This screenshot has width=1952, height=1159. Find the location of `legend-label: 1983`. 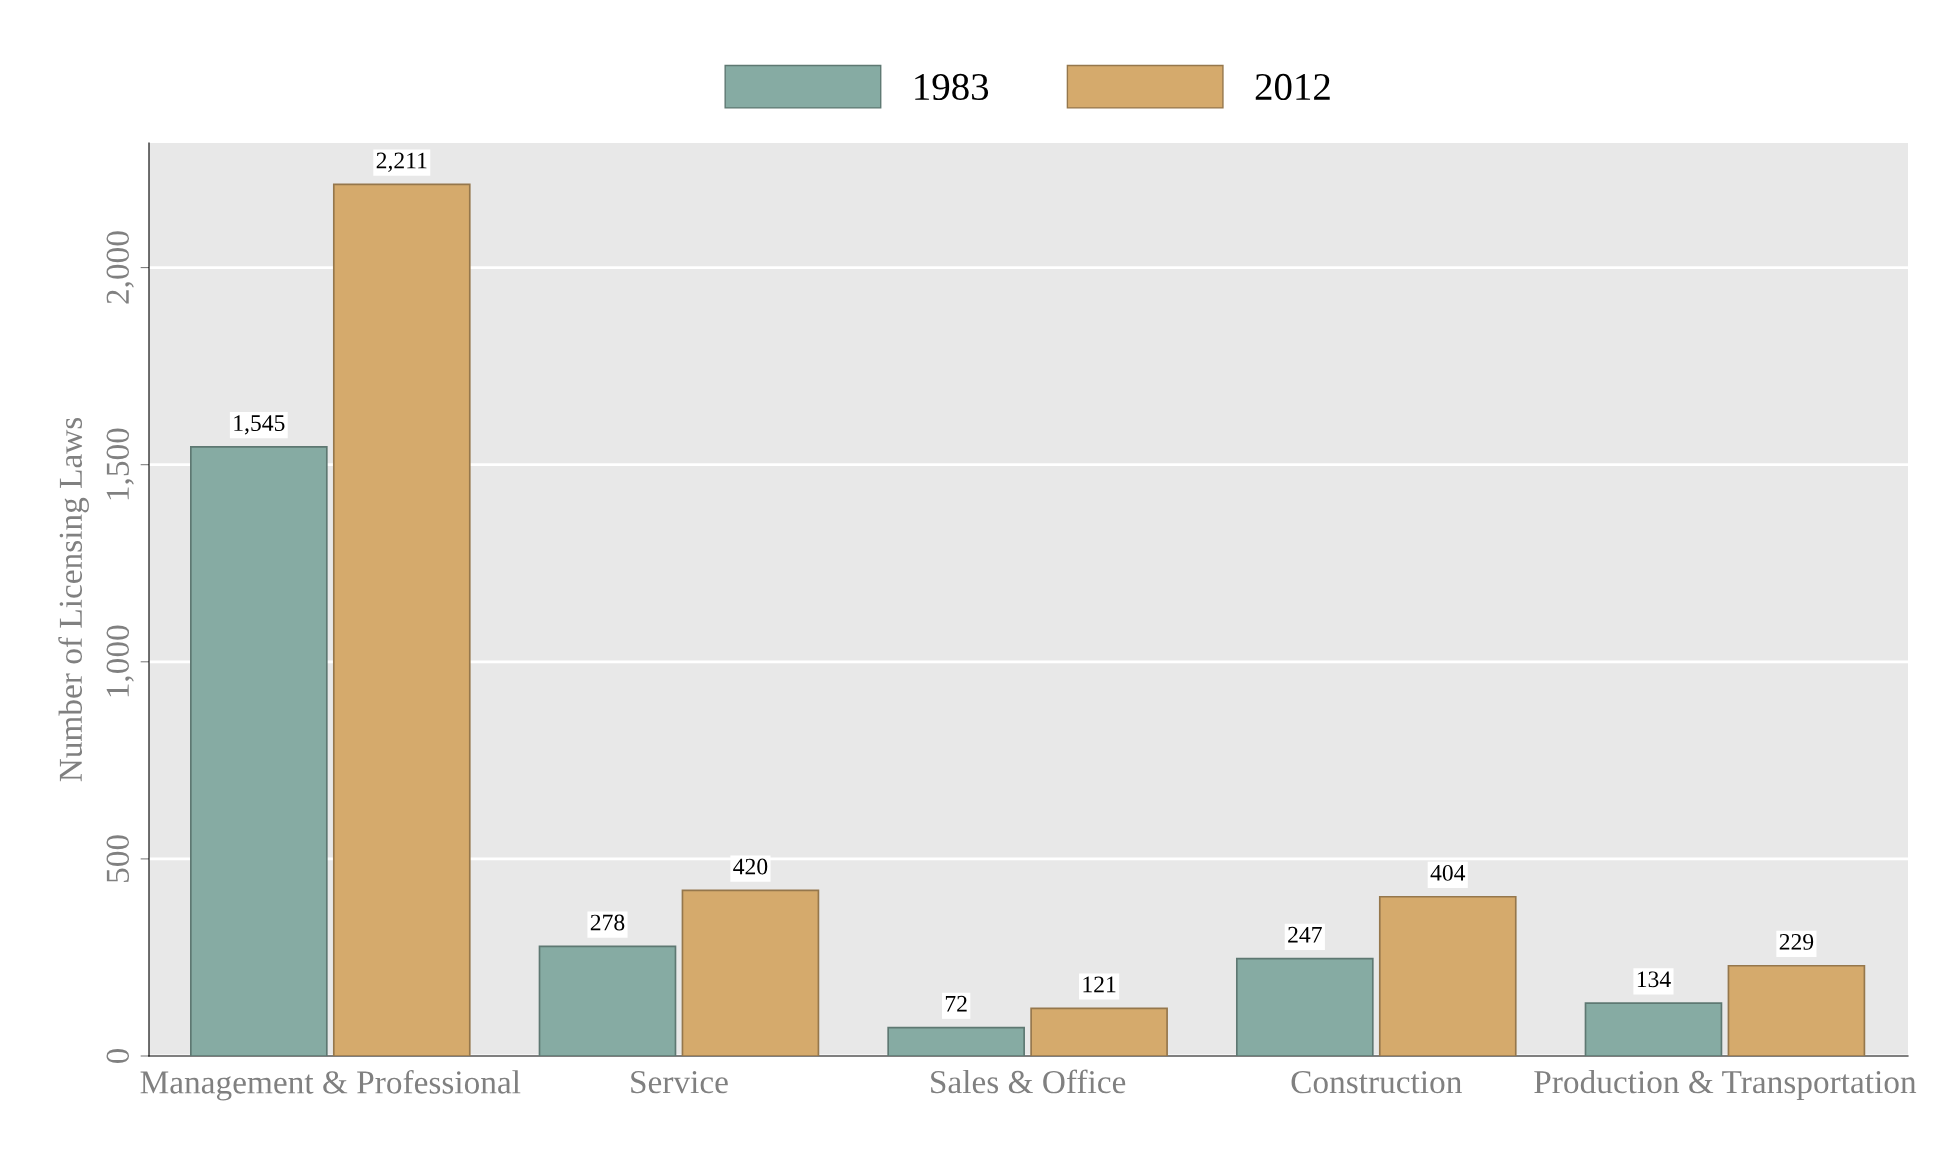

legend-label: 1983 is located at coordinates (952, 87).